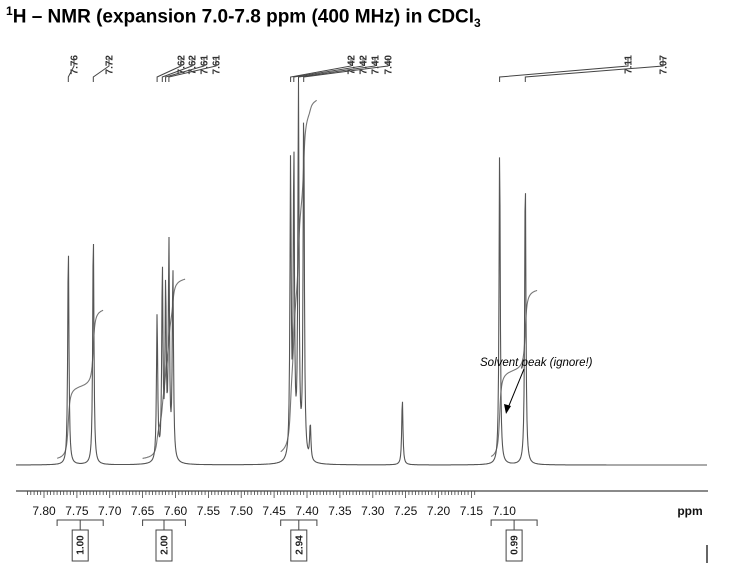 The width and height of the screenshot is (751, 565). I want to click on x-tick-label: 7.60, so click(176, 511).